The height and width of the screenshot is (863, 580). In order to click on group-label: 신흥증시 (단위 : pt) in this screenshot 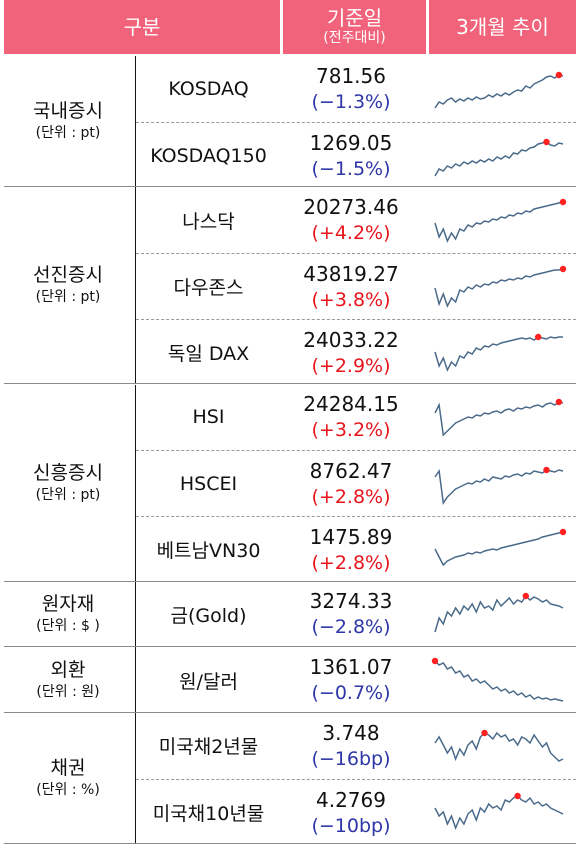, I will do `click(68, 483)`.